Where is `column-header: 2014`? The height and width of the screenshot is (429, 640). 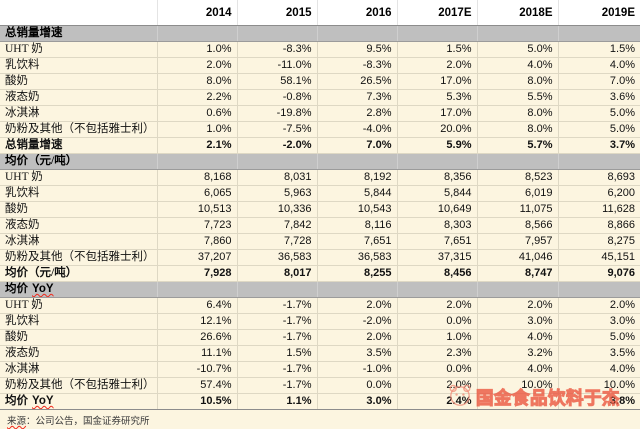 column-header: 2014 is located at coordinates (197, 13).